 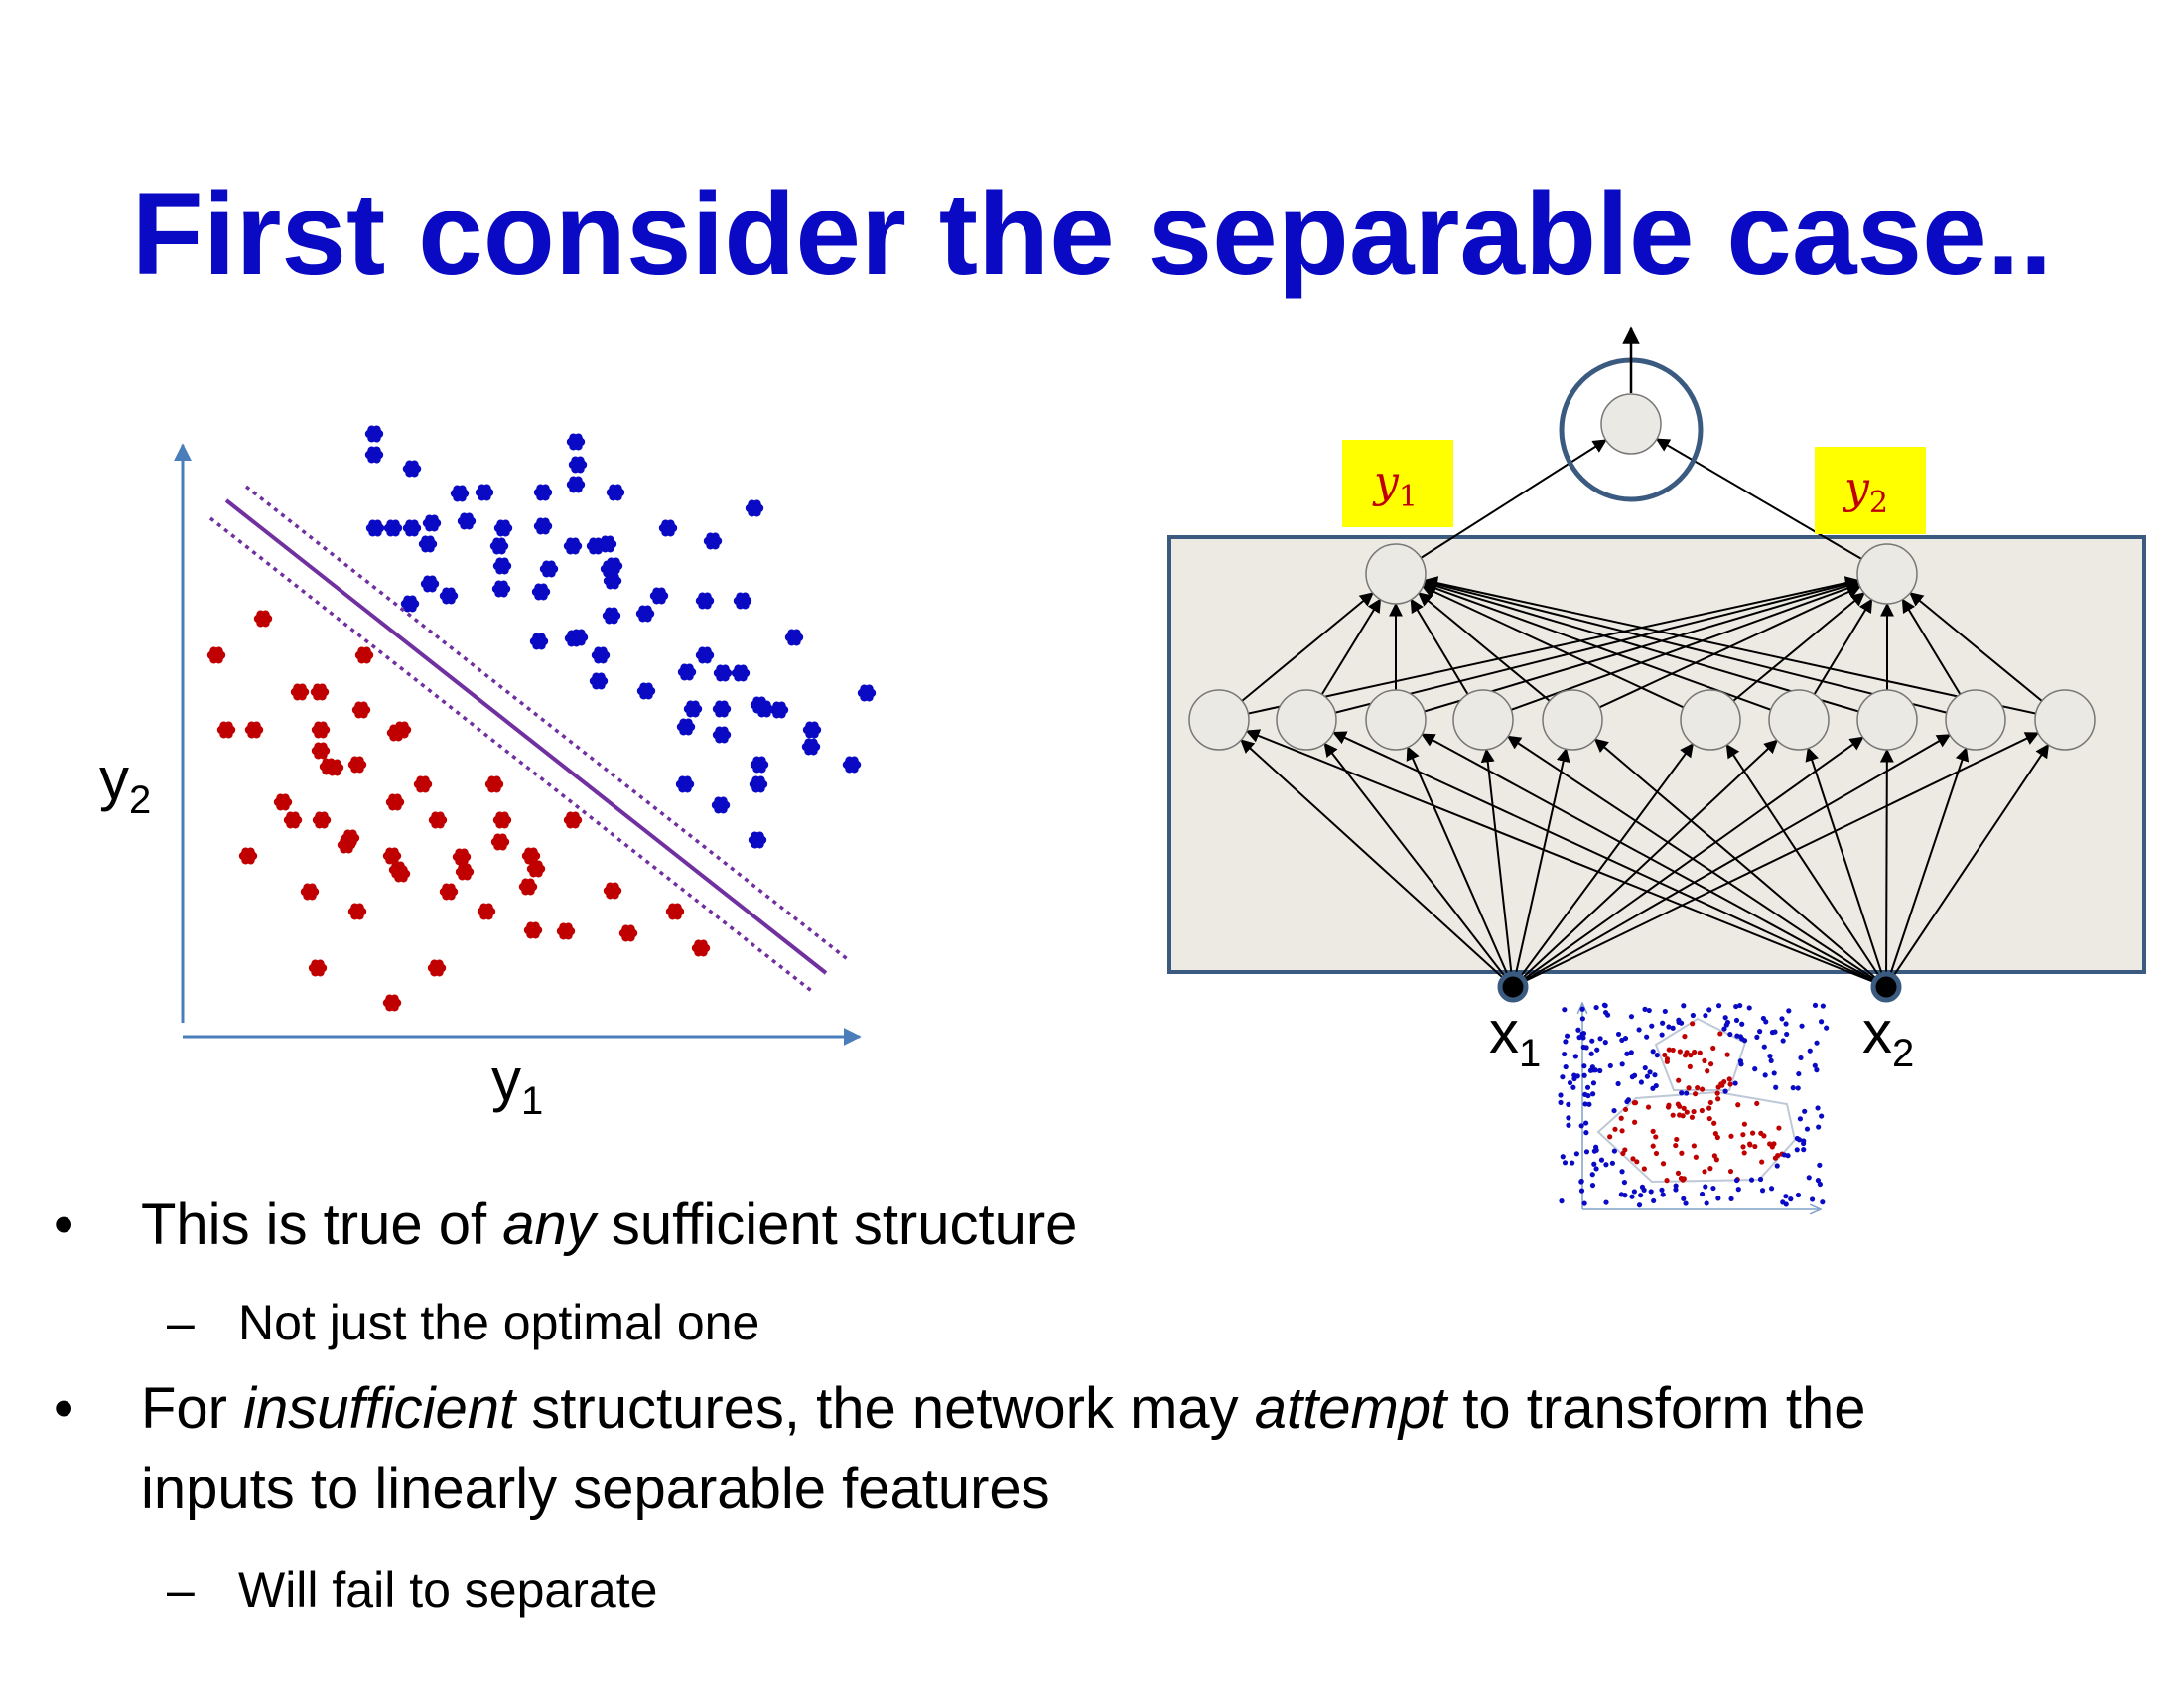 What do you see at coordinates (620, 637) in the screenshot?
I see `class-a-points` at bounding box center [620, 637].